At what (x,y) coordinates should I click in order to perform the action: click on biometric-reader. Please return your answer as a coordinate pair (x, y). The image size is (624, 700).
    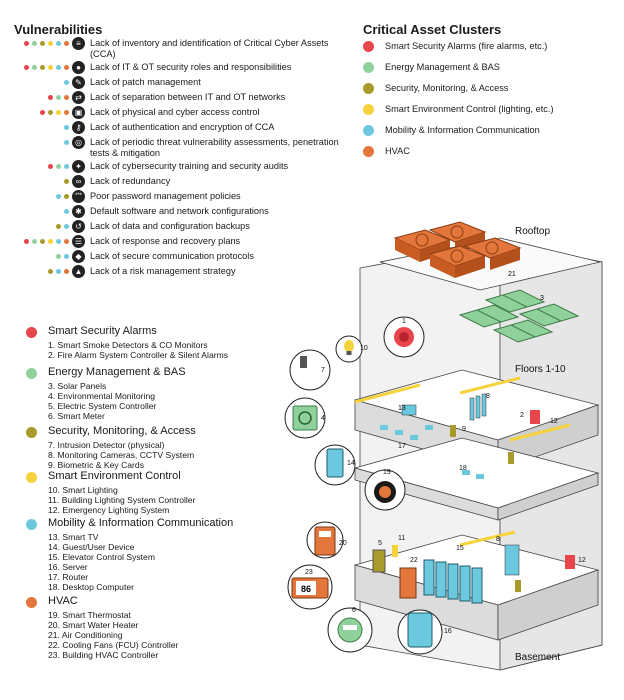
    Looking at the image, I should click on (453, 431).